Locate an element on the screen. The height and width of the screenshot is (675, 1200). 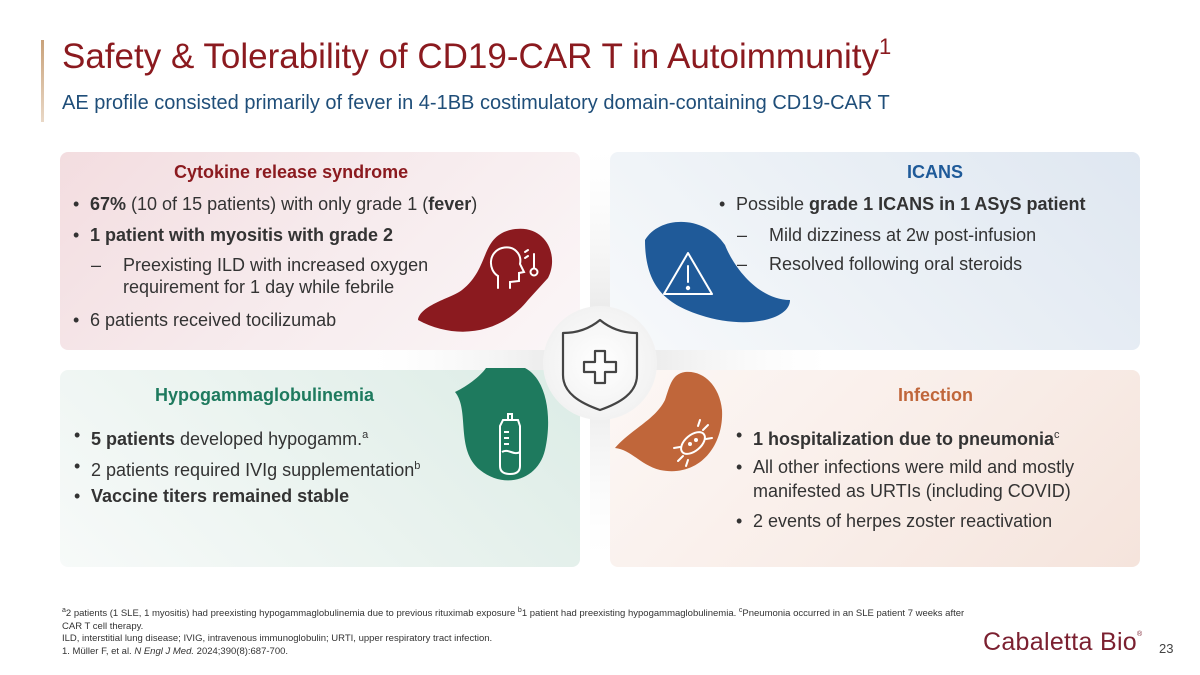
infection-panel-title: Infection is located at coordinates (935, 395).